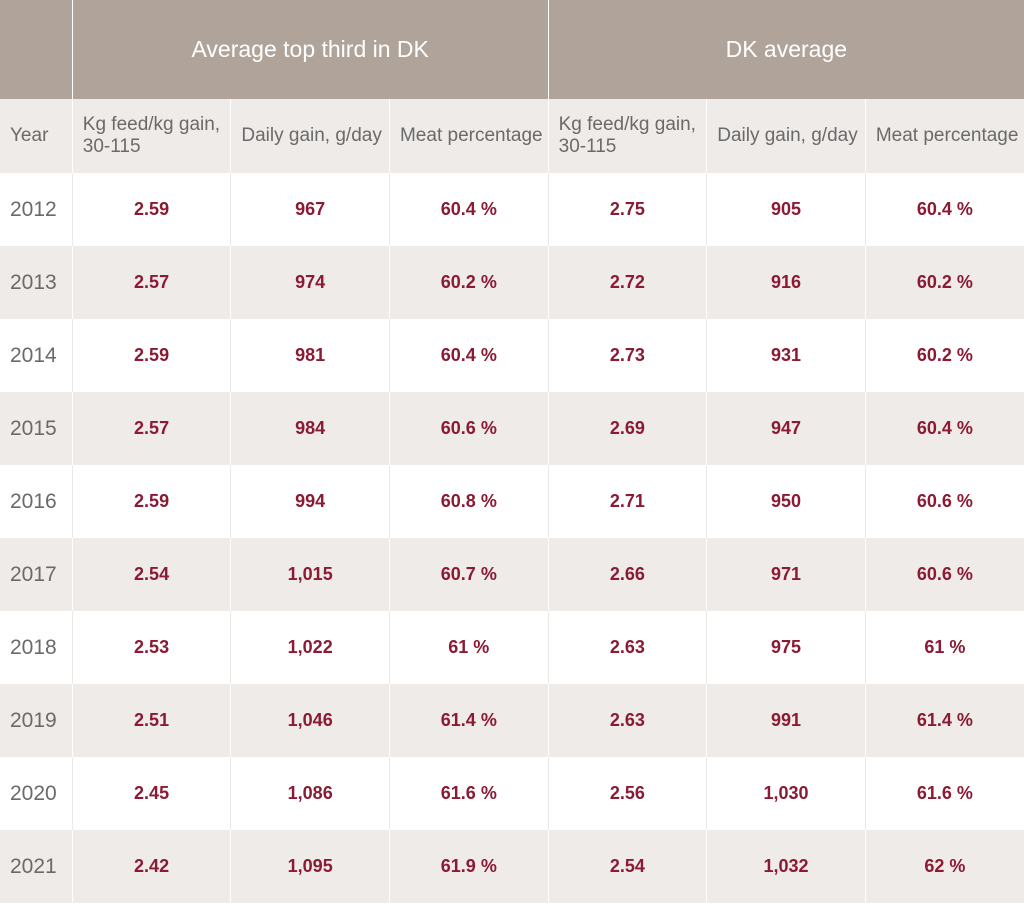  Describe the element at coordinates (36, 428) in the screenshot. I see `year-cell: 2015` at that location.